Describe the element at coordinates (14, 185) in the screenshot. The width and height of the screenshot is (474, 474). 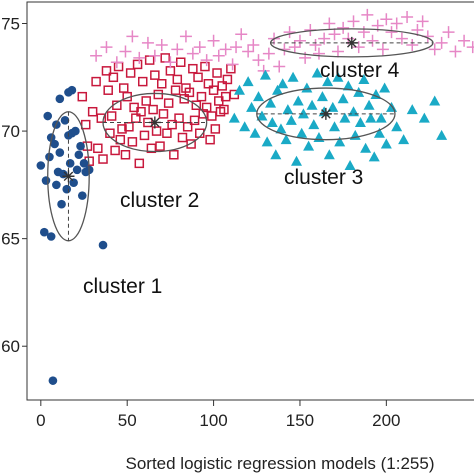
I see `y-axis: 60 65 70 75` at that location.